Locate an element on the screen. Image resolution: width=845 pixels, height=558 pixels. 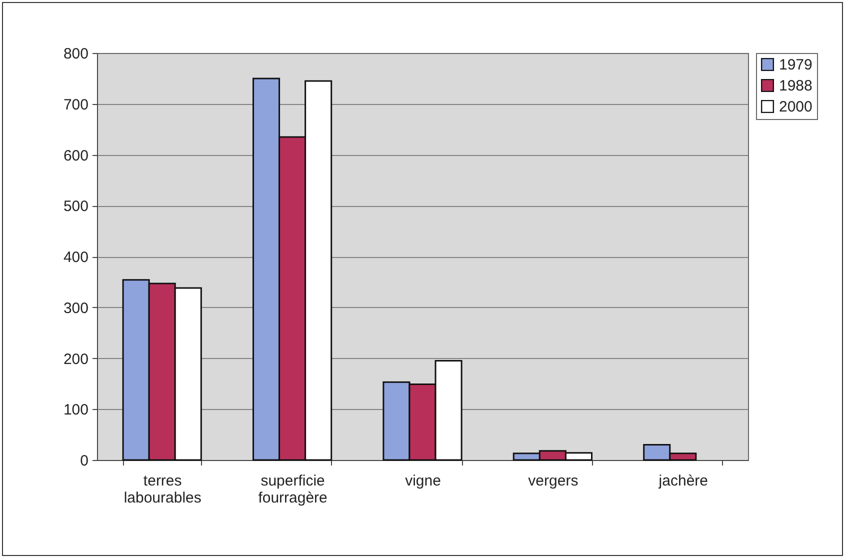
x-tick-label: vergers is located at coordinates (553, 481).